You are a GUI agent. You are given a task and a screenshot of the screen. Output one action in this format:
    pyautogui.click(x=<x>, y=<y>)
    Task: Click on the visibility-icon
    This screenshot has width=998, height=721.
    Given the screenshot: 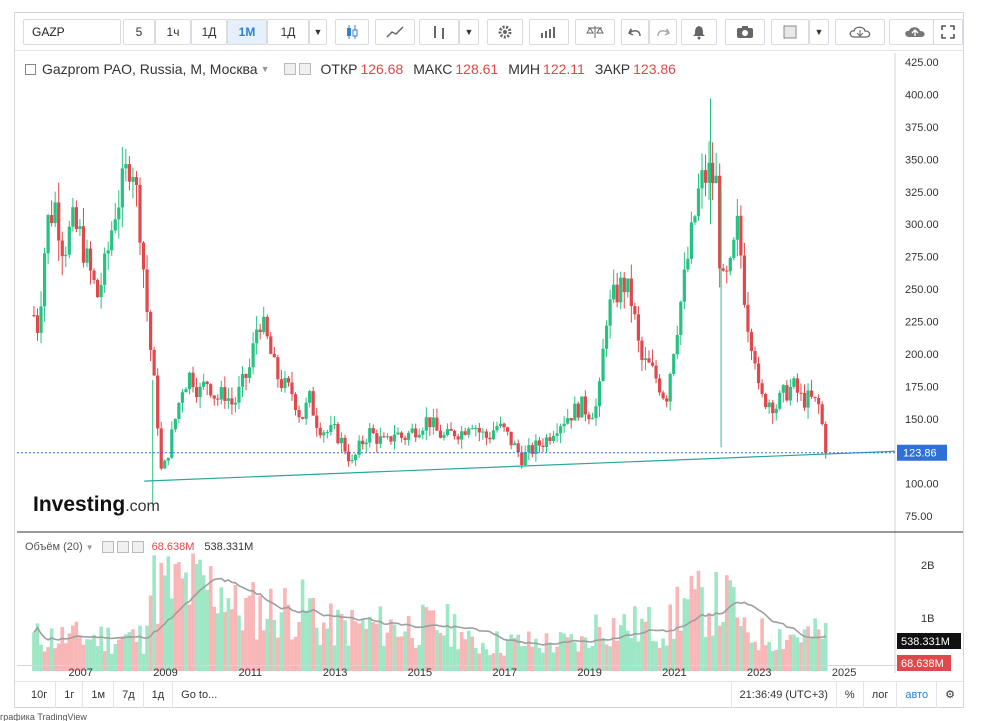 What is the action you would take?
    pyautogui.click(x=289, y=69)
    